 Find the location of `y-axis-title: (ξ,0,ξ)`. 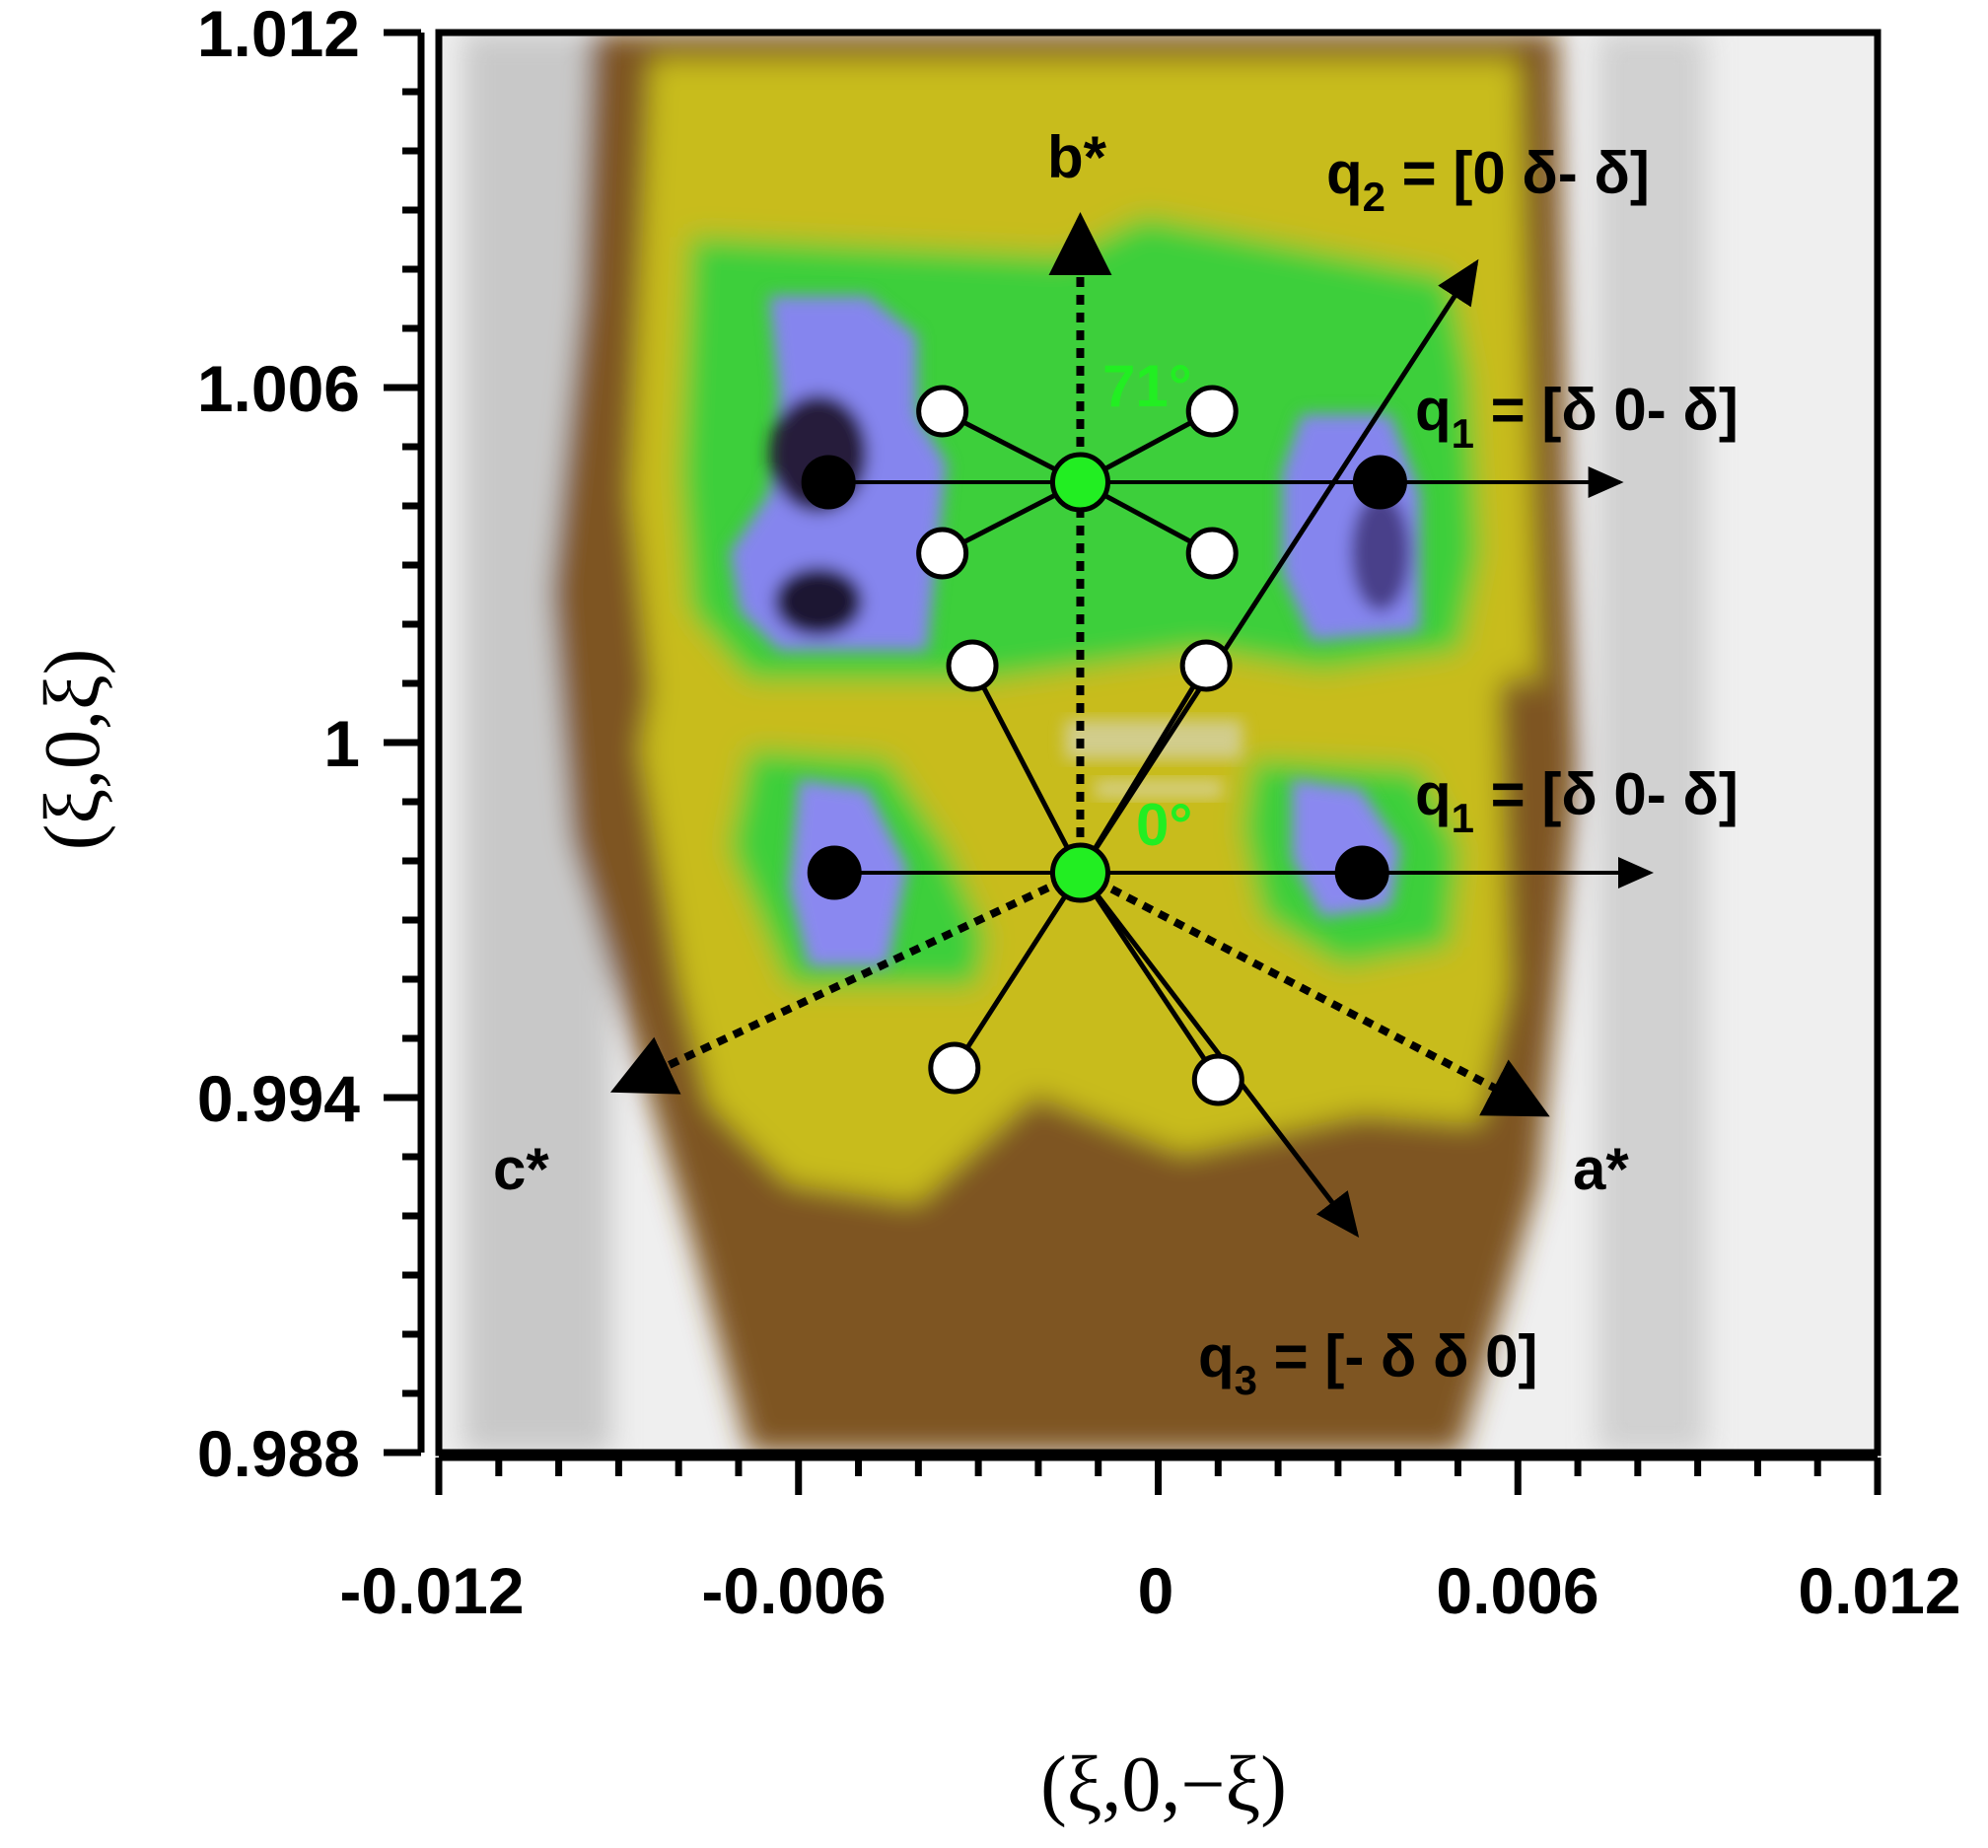

y-axis-title: (ξ,0,ξ) is located at coordinates (73, 750).